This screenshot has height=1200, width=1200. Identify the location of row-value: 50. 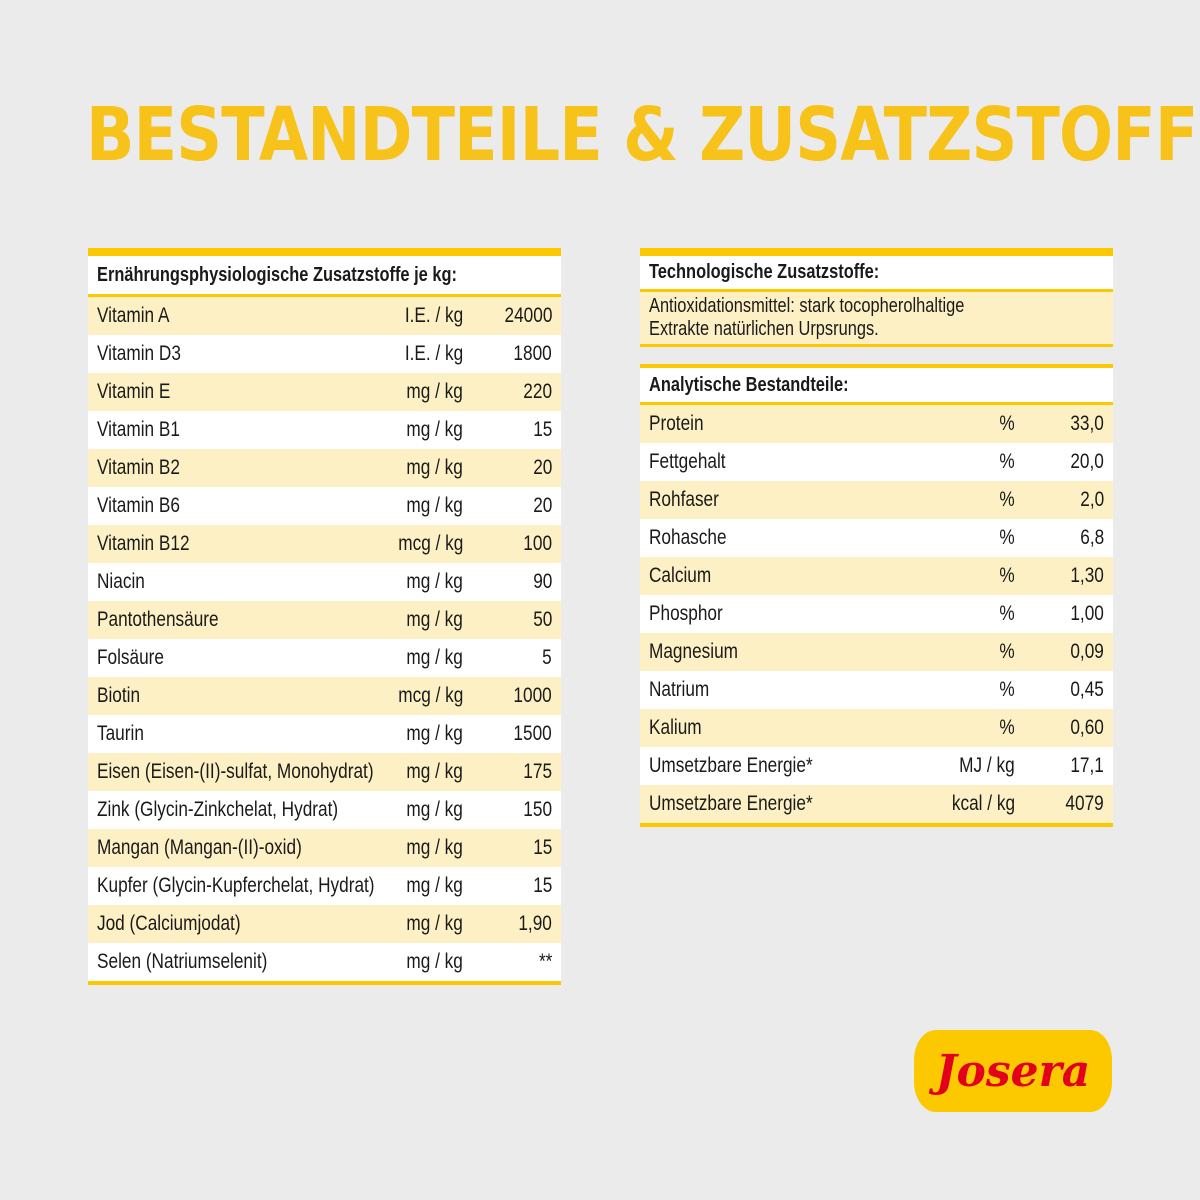
(542, 619).